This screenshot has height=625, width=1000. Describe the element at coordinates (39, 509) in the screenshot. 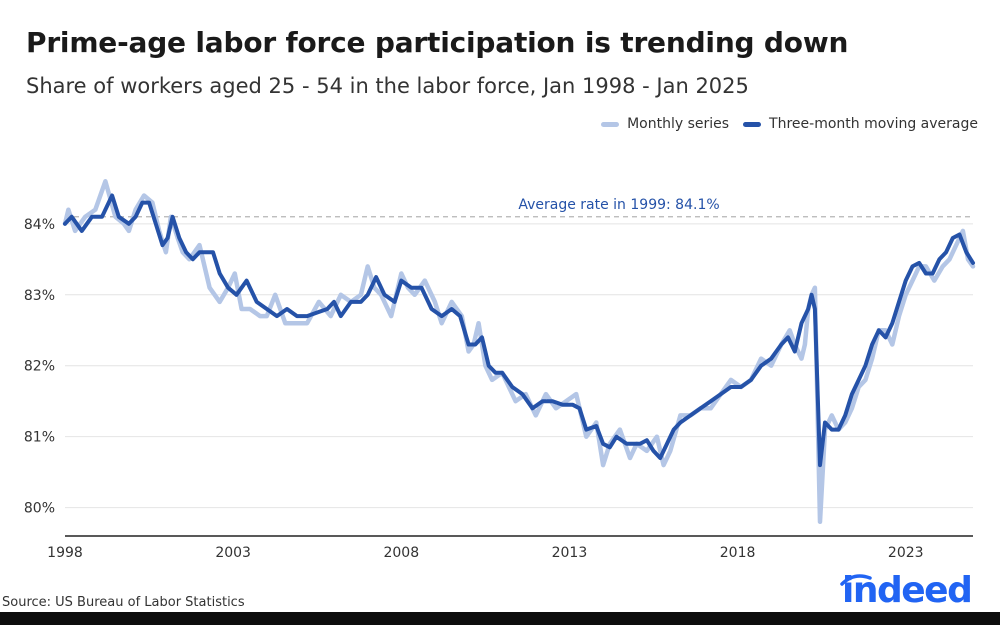

I see `y-tick-label: 80%` at that location.